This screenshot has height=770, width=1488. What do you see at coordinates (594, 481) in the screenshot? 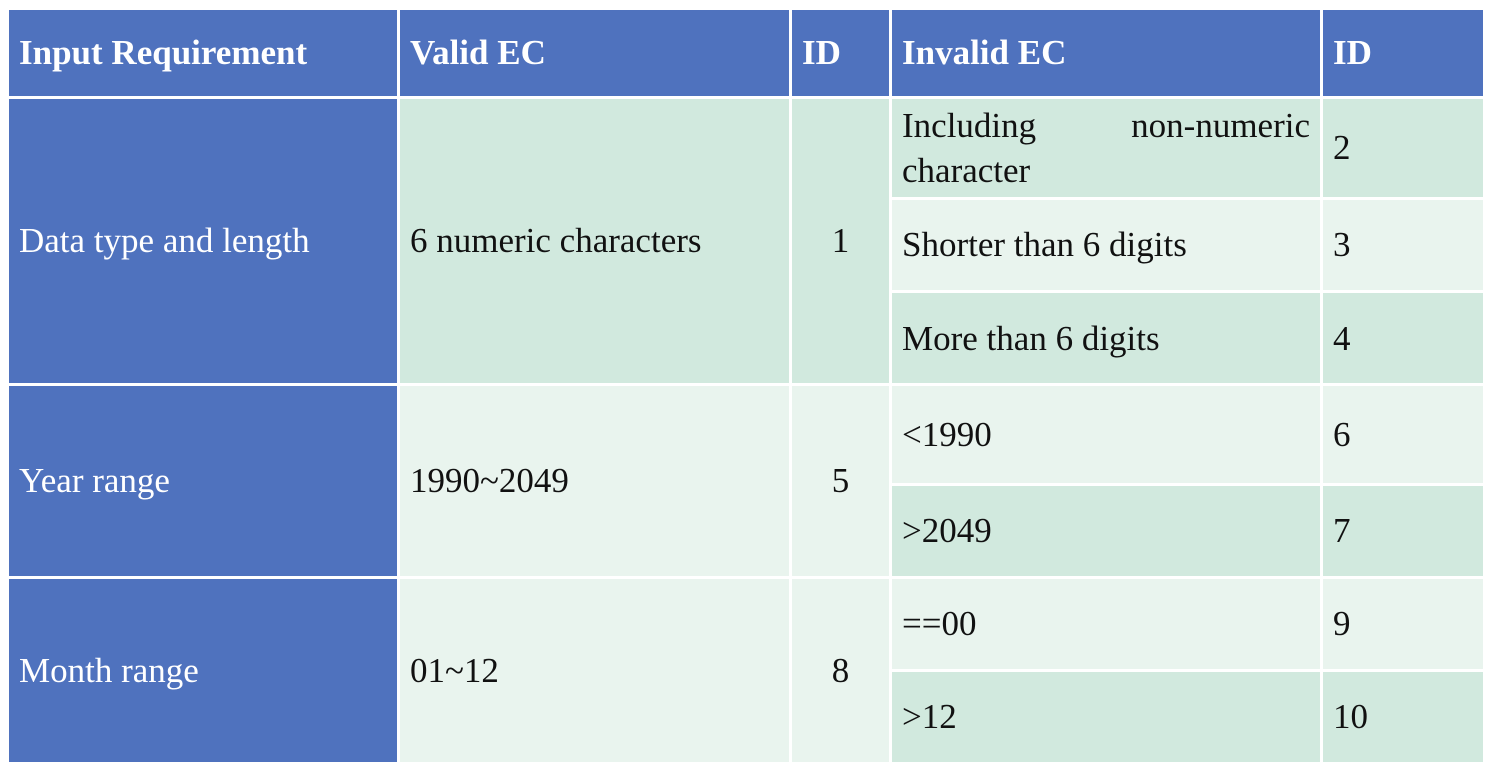
I see `valid-ec-cell: 1990~2049` at bounding box center [594, 481].